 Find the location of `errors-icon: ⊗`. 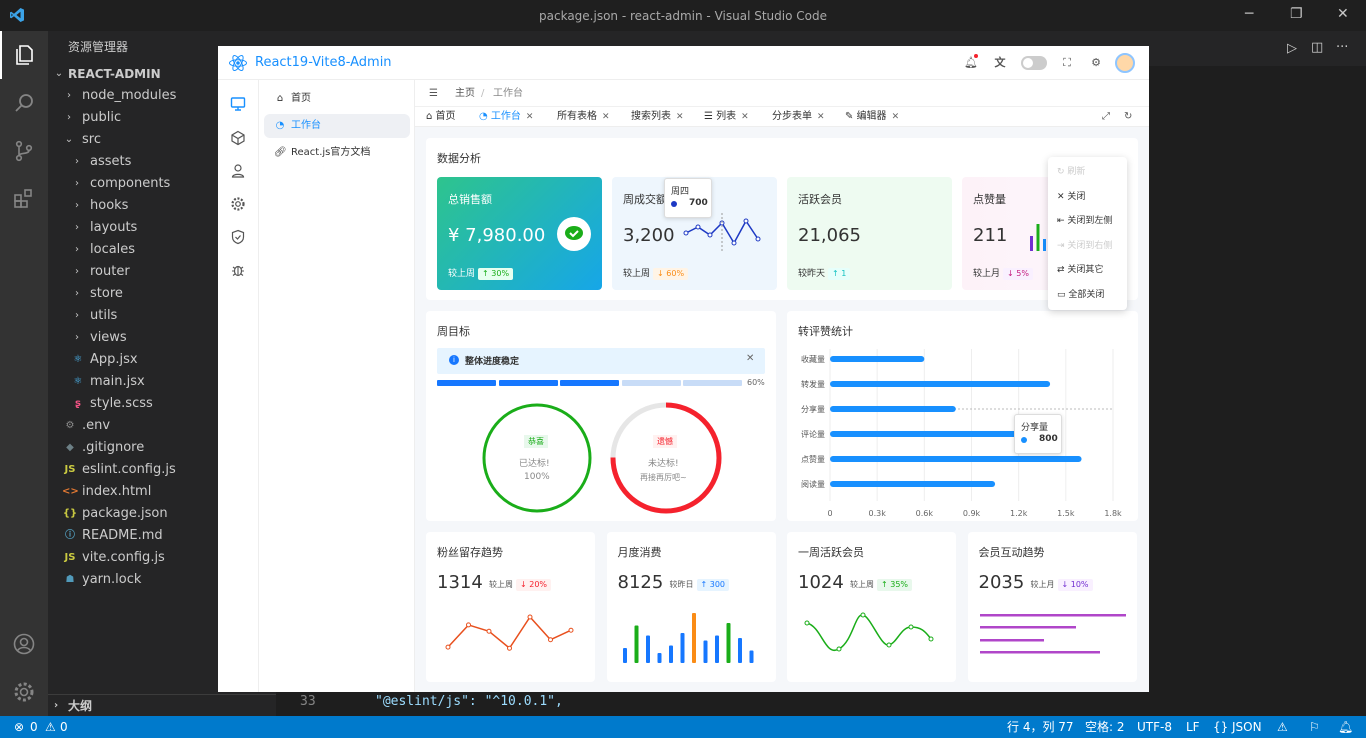

errors-icon: ⊗ is located at coordinates (19, 727).